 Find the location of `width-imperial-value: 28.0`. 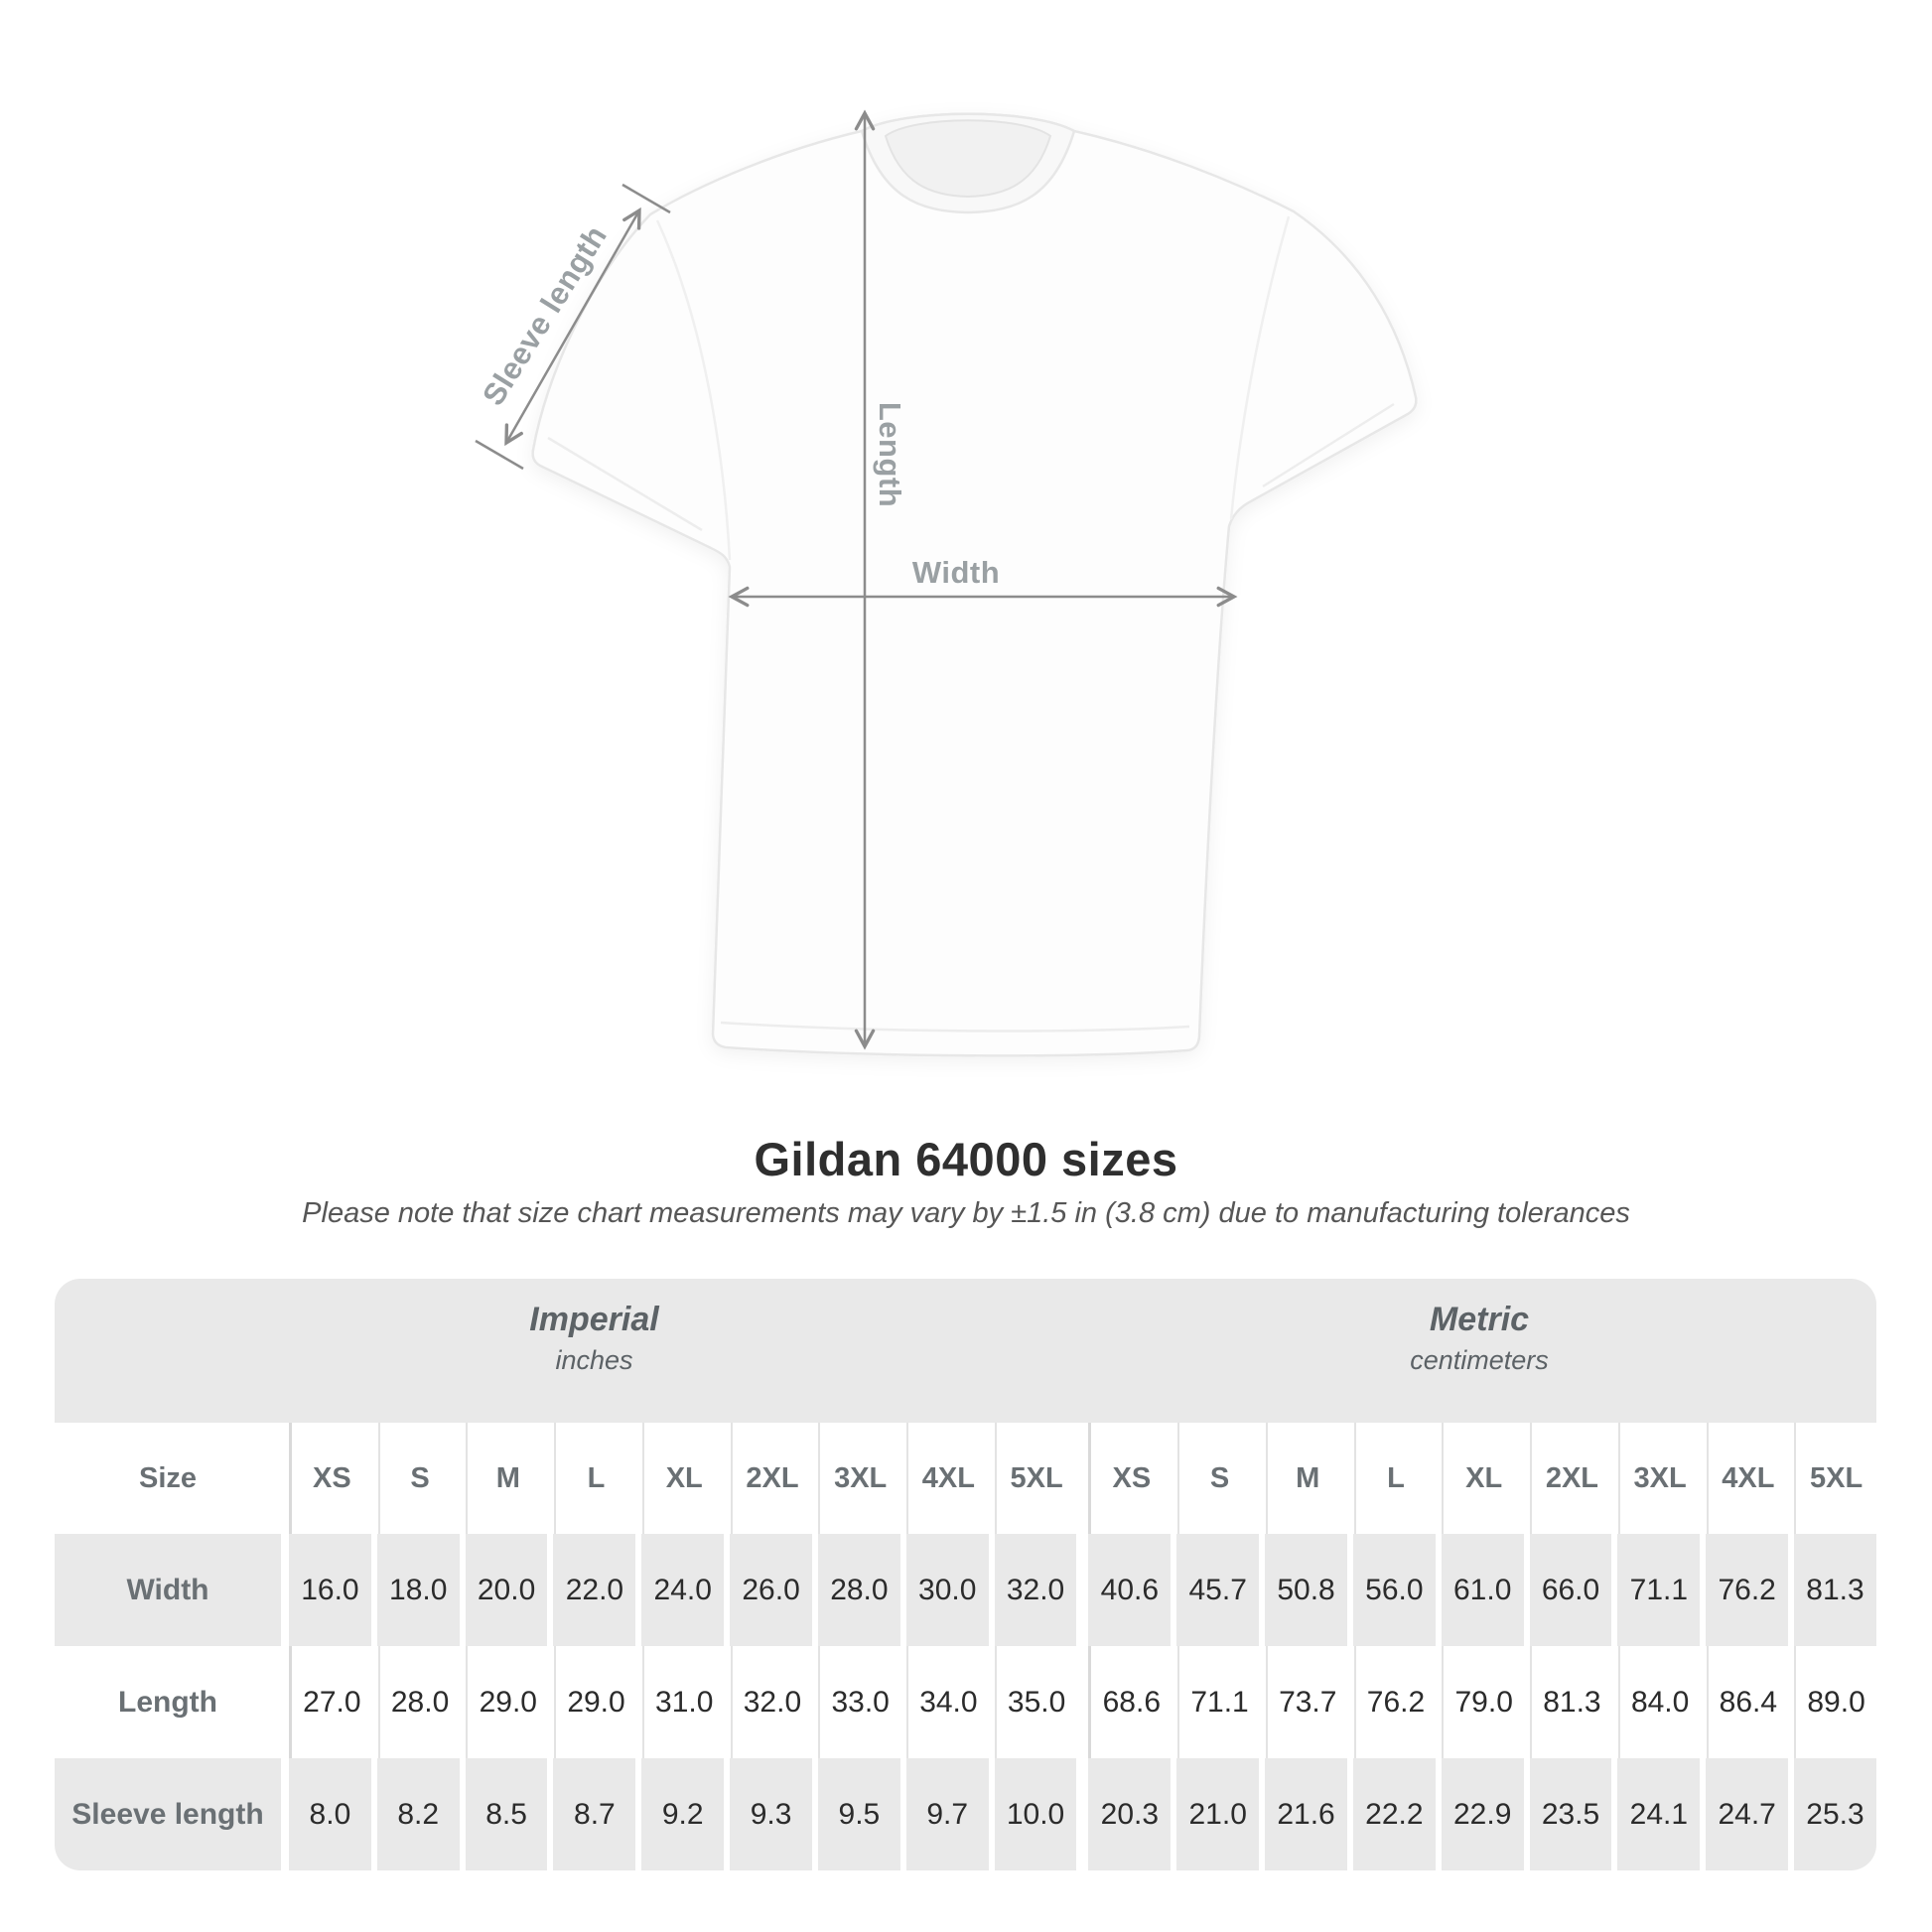

width-imperial-value: 28.0 is located at coordinates (858, 1590).